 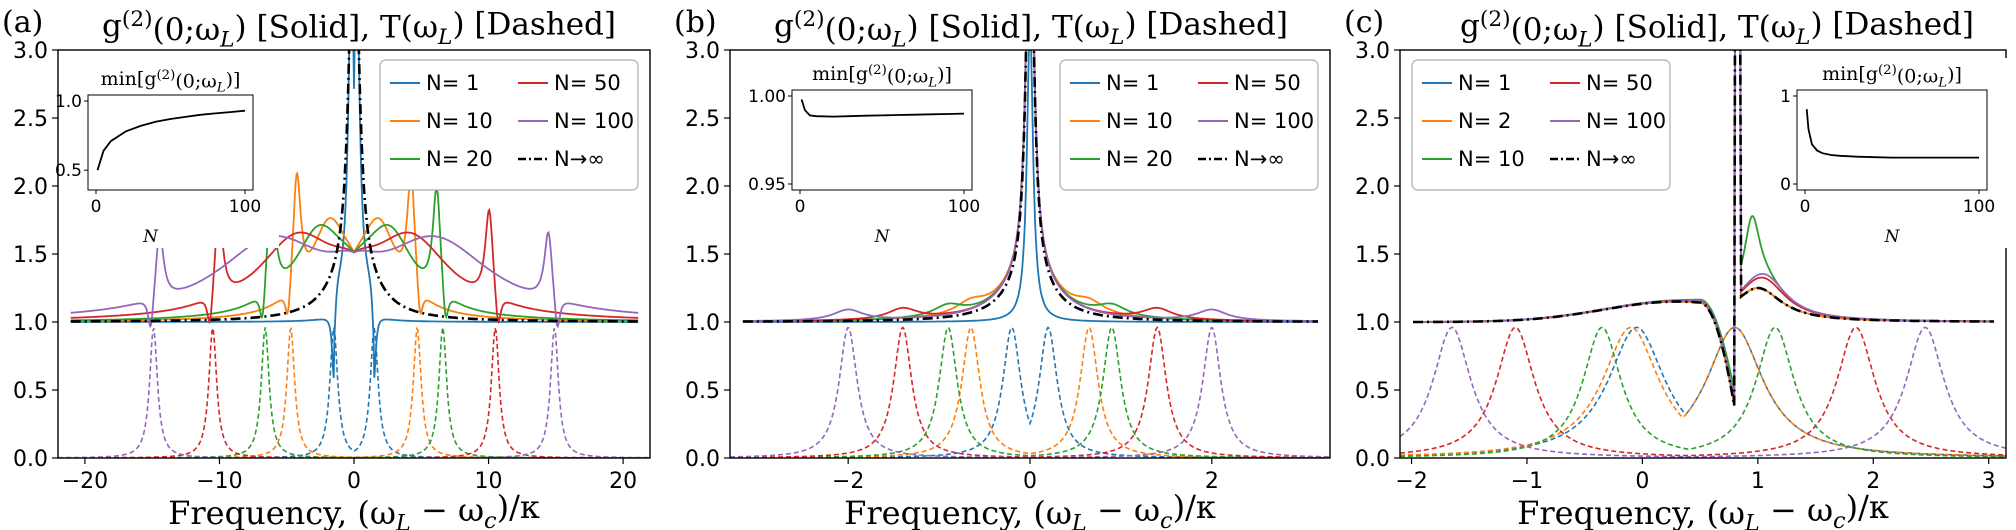 What do you see at coordinates (489, 481) in the screenshot?
I see `x-tick-label: 10` at bounding box center [489, 481].